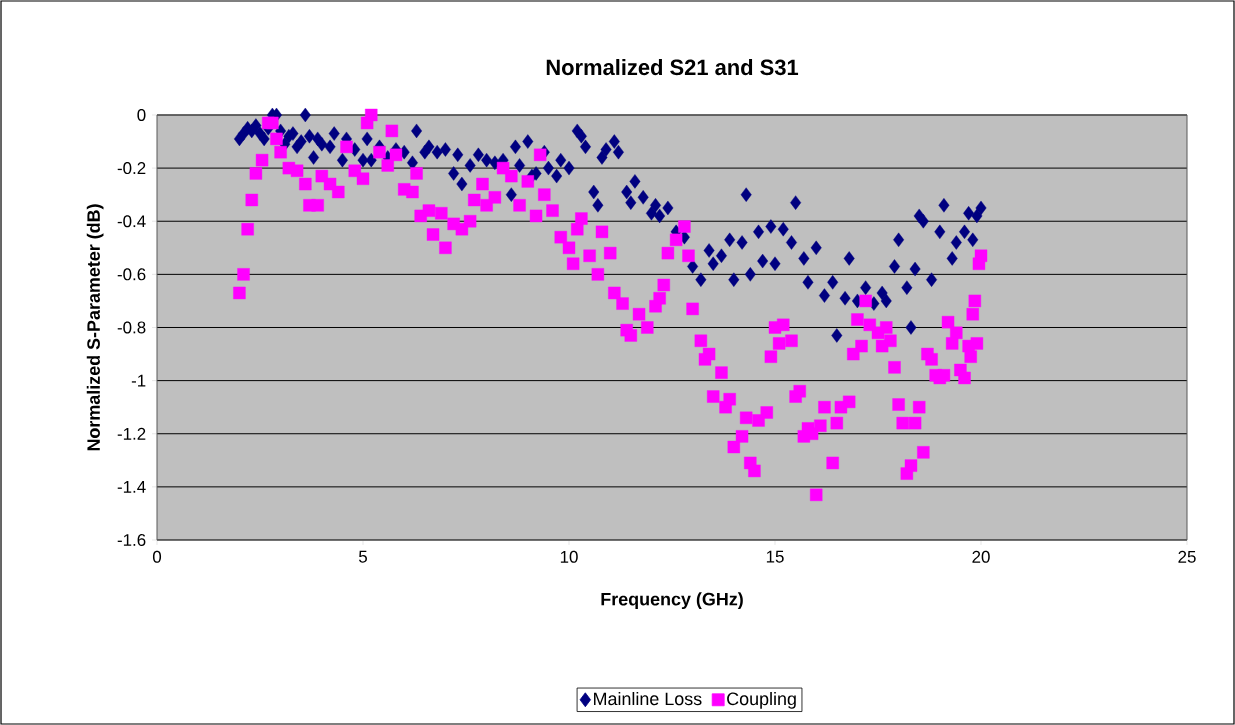 The height and width of the screenshot is (725, 1235). Describe the element at coordinates (672, 67) in the screenshot. I see `chart-title: Normalized S21 and S31` at that location.